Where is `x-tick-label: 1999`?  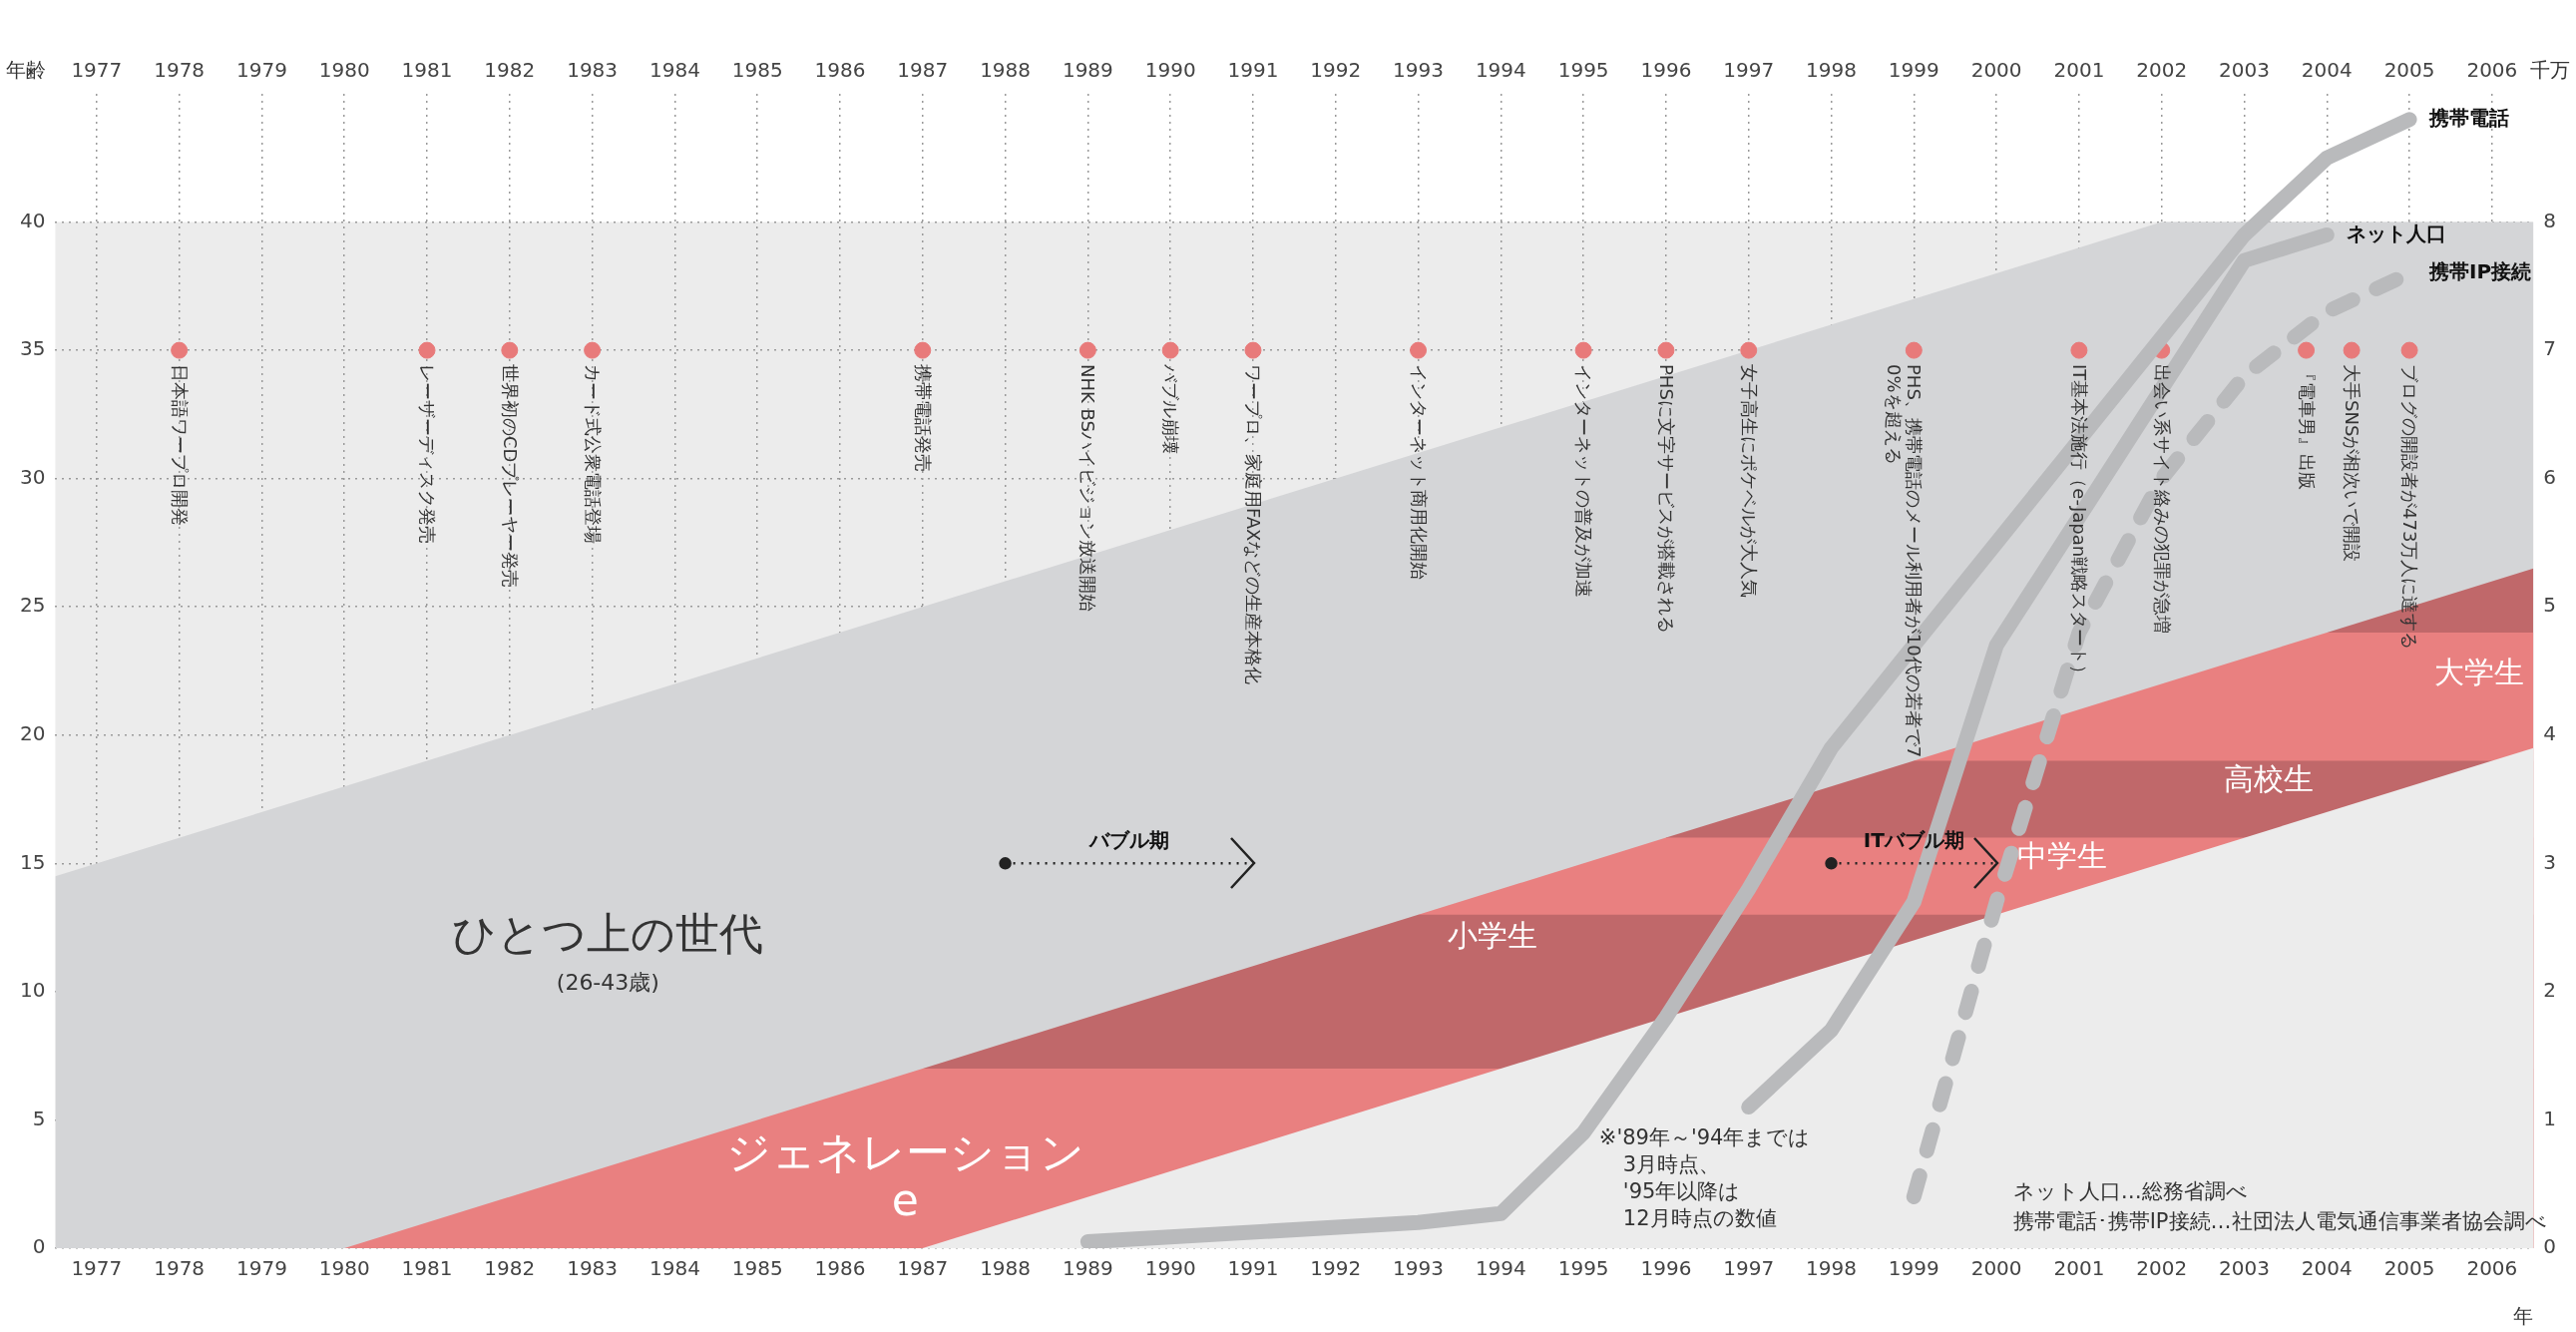 x-tick-label: 1999 is located at coordinates (1913, 1268).